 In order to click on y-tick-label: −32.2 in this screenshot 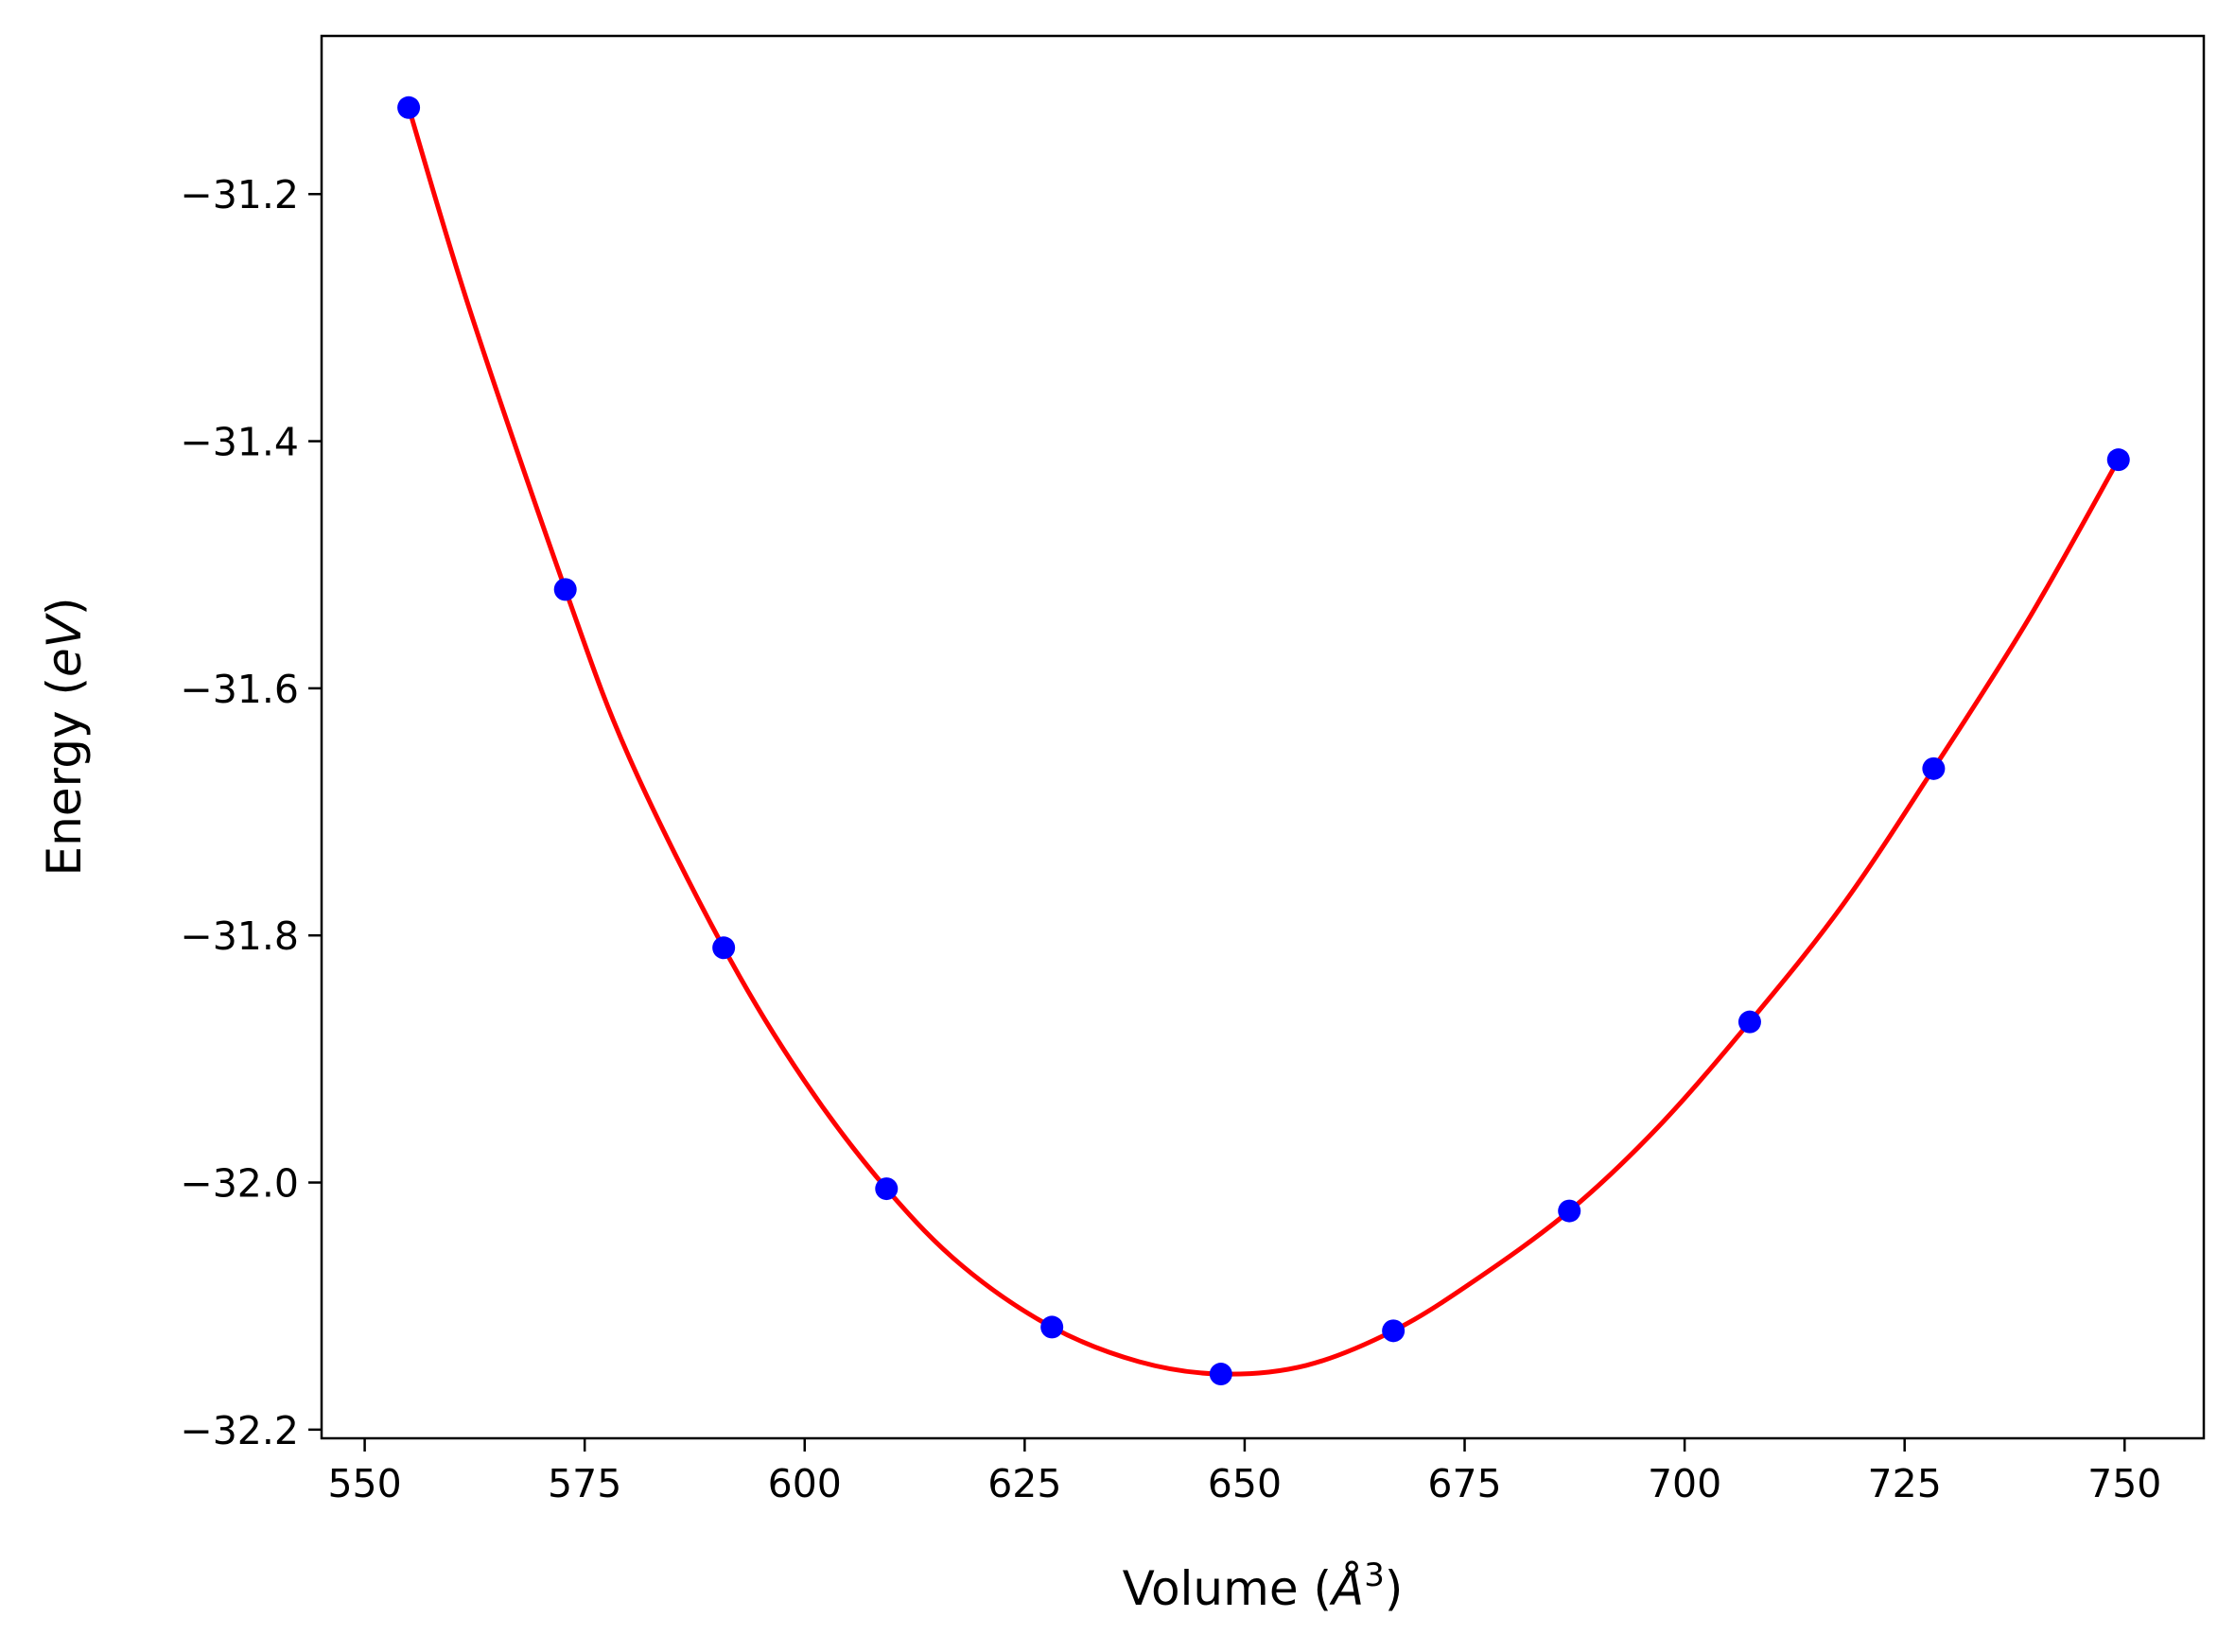, I will do `click(239, 1431)`.